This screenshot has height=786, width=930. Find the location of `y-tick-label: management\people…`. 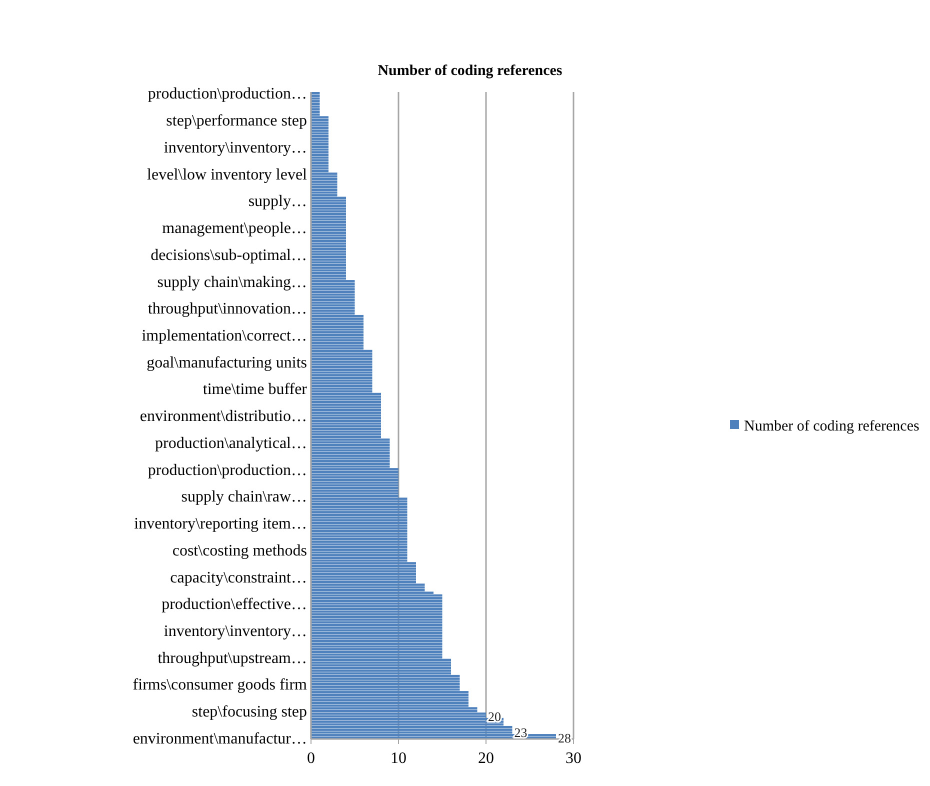

y-tick-label: management\people… is located at coordinates (234, 229).